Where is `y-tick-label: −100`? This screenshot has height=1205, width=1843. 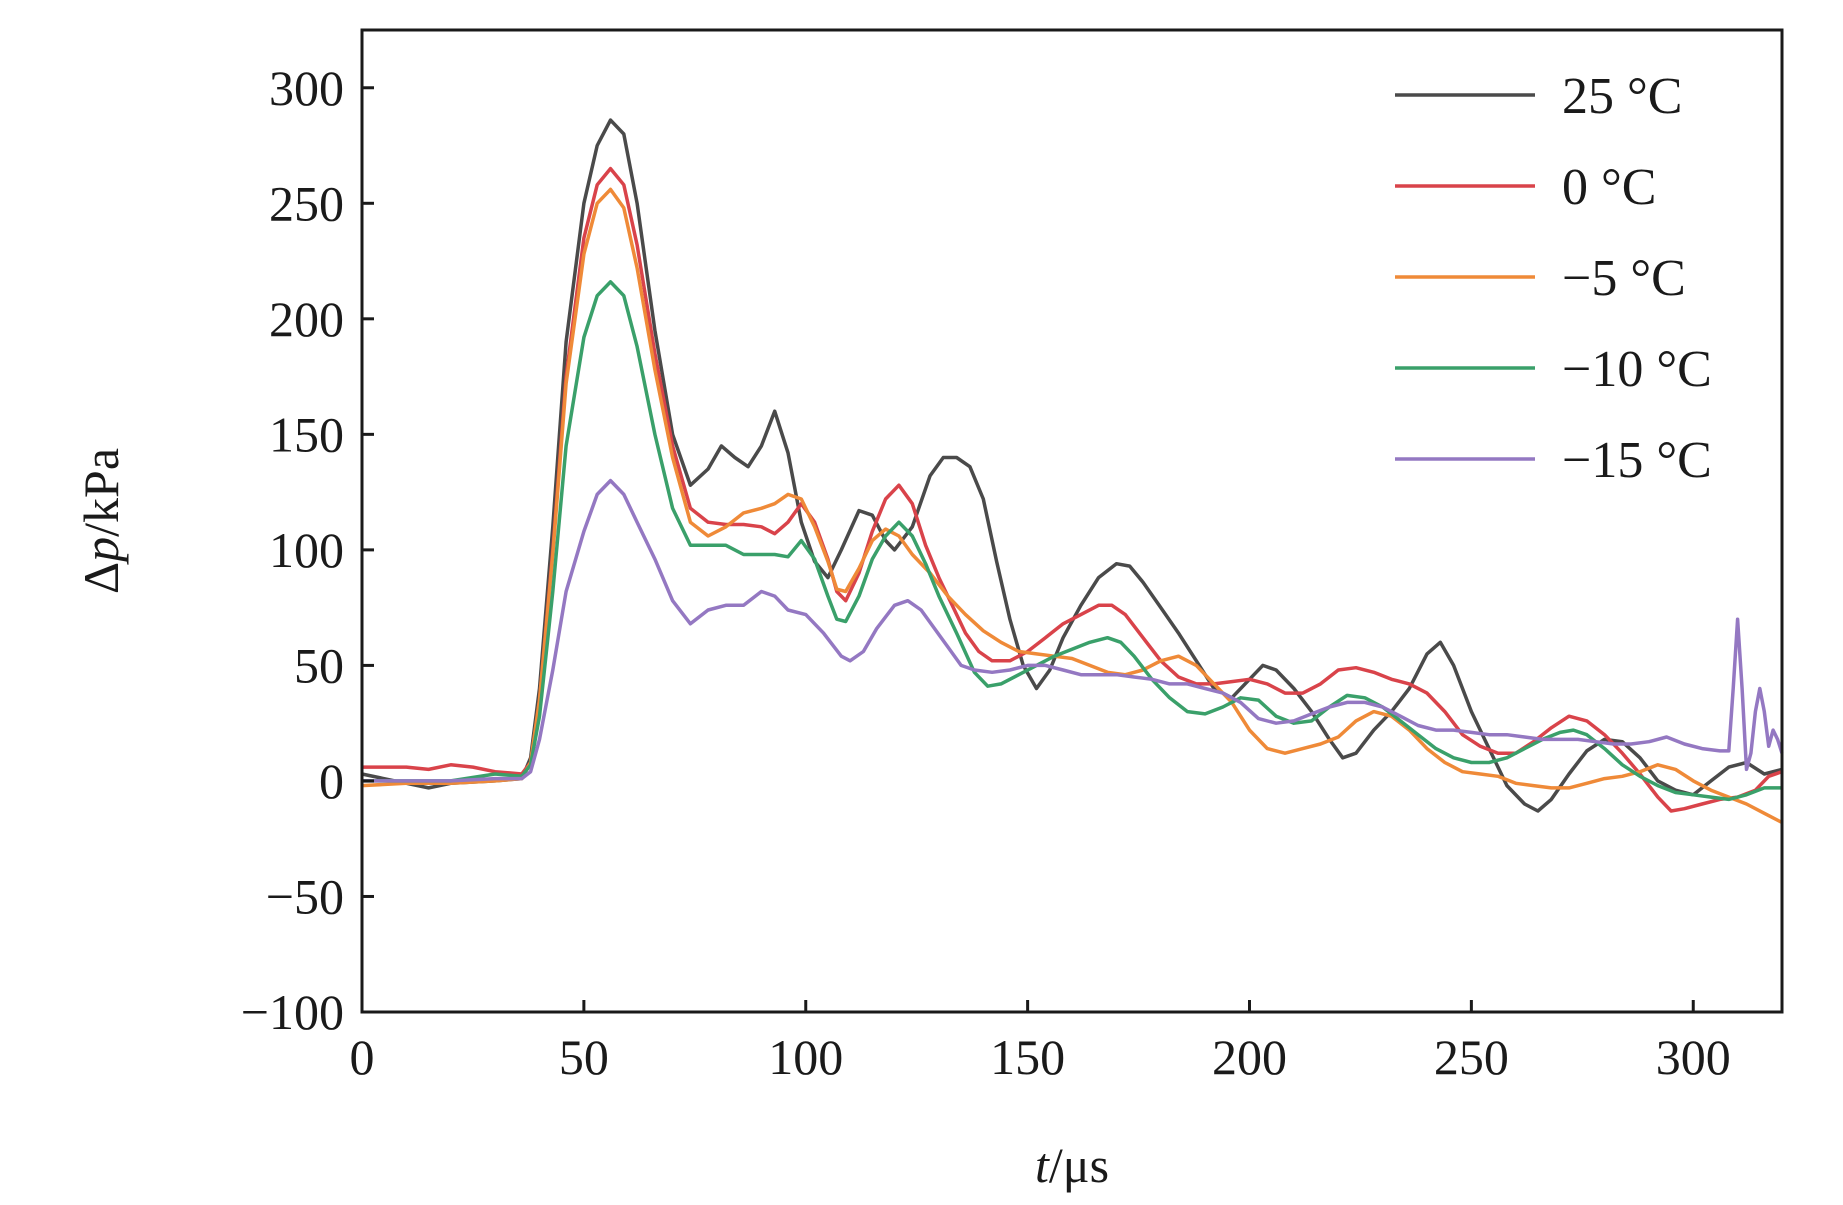
y-tick-label: −100 is located at coordinates (292, 1012).